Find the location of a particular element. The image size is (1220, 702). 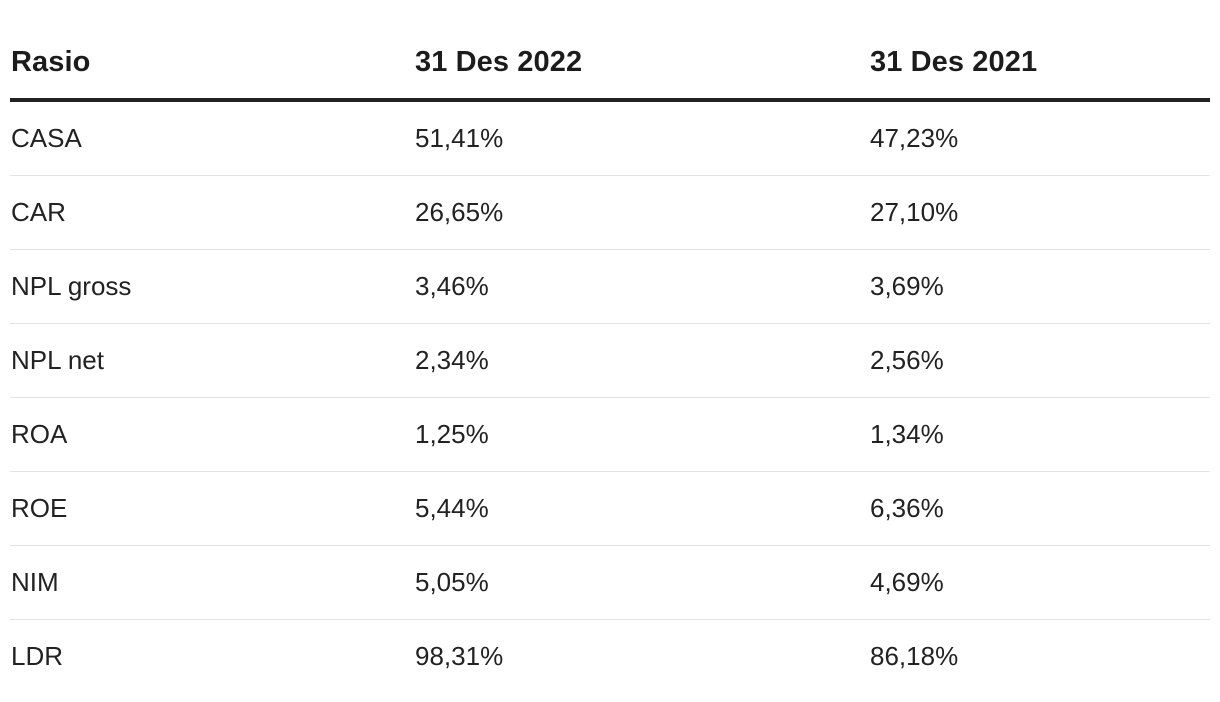

table-row: CAR 26,65% 27,10% is located at coordinates (610, 212).